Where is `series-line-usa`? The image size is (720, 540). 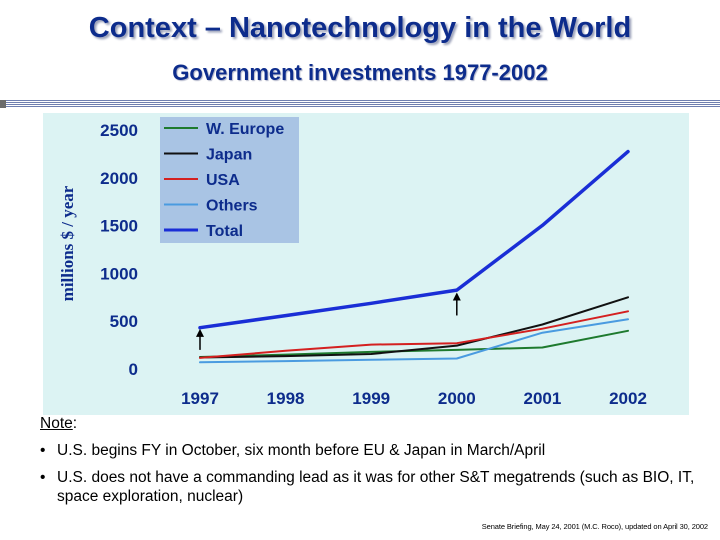
series-line-usa is located at coordinates (414, 334).